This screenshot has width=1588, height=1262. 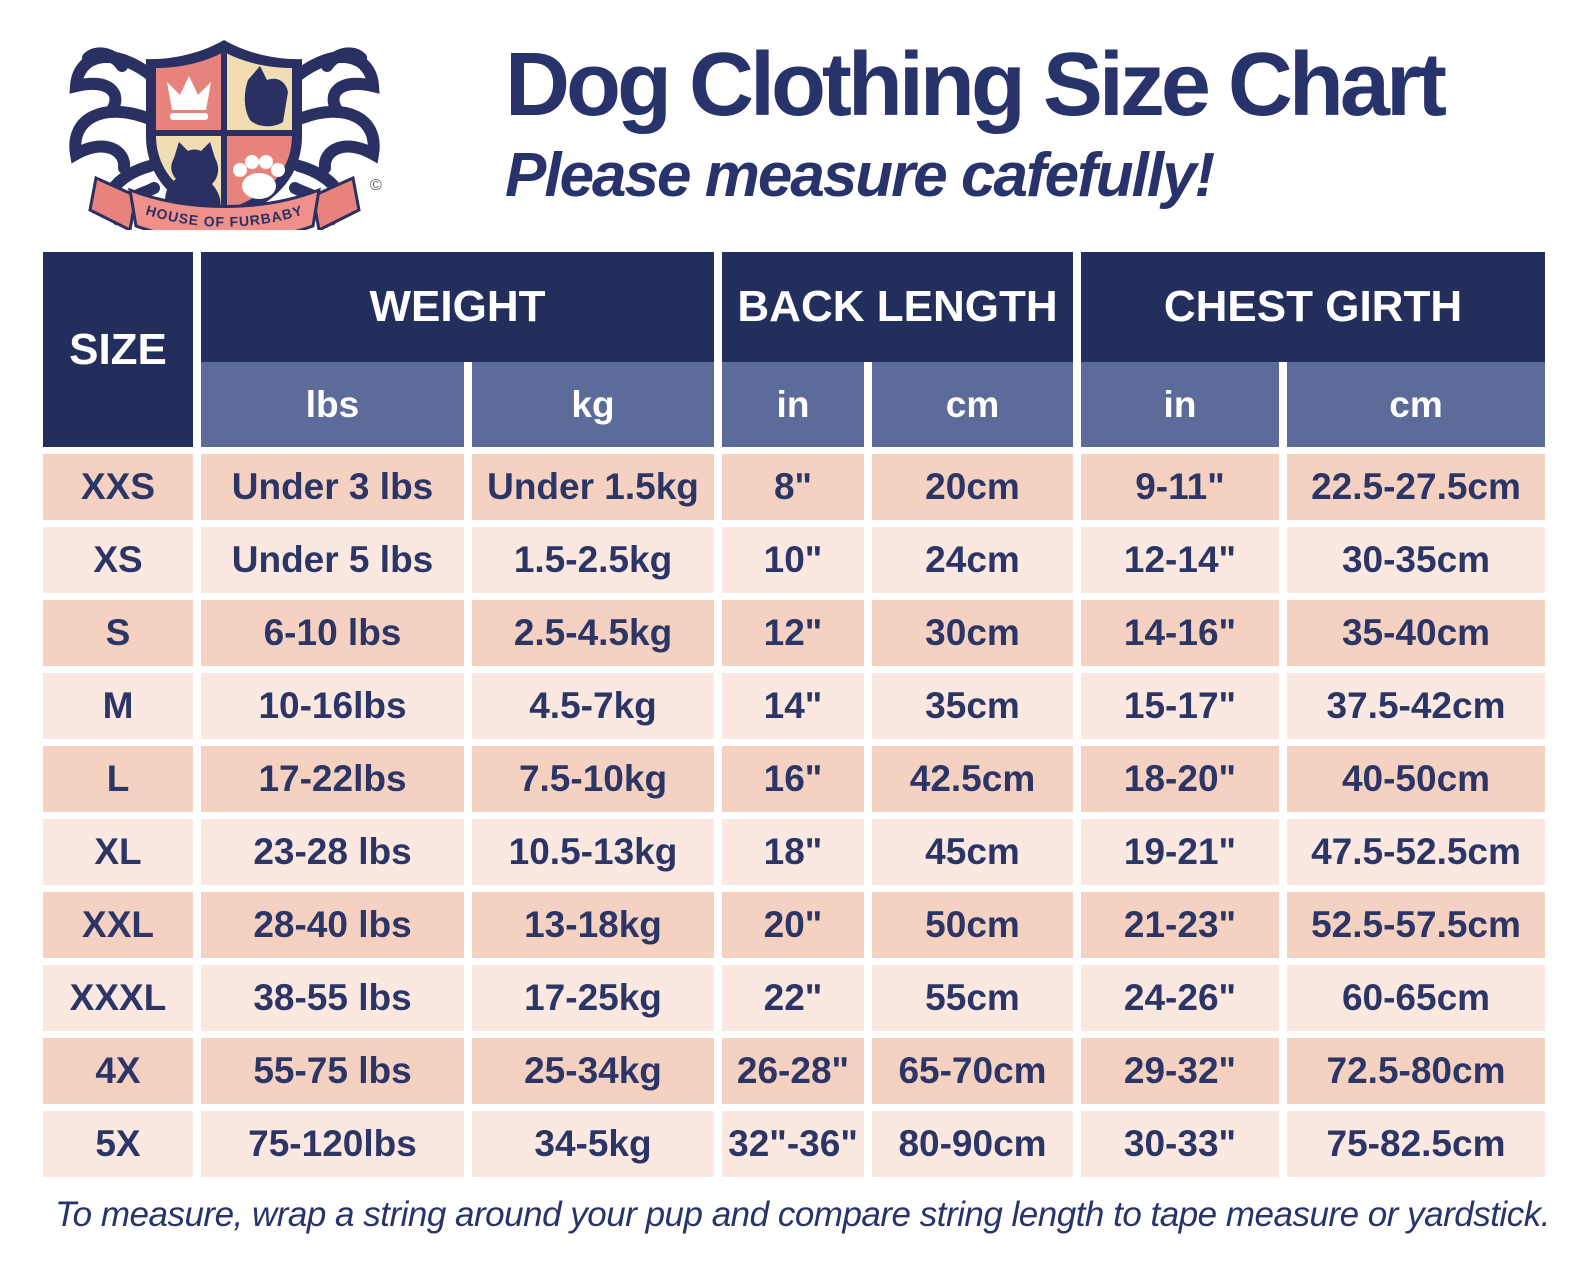 What do you see at coordinates (972, 404) in the screenshot?
I see `col-header-back-cm: cm` at bounding box center [972, 404].